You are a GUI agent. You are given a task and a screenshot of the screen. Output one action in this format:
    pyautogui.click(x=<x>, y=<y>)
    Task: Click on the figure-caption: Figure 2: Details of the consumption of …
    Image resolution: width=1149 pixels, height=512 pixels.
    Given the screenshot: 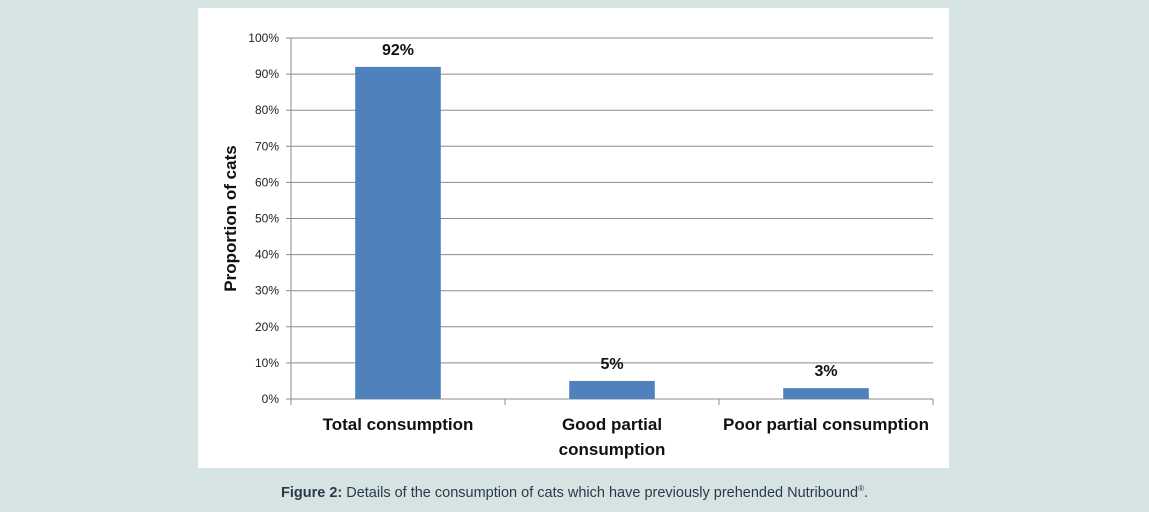 What is the action you would take?
    pyautogui.click(x=574, y=492)
    